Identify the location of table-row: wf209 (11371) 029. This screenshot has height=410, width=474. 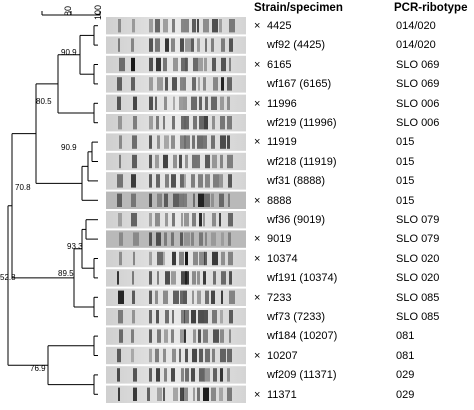
(237, 375).